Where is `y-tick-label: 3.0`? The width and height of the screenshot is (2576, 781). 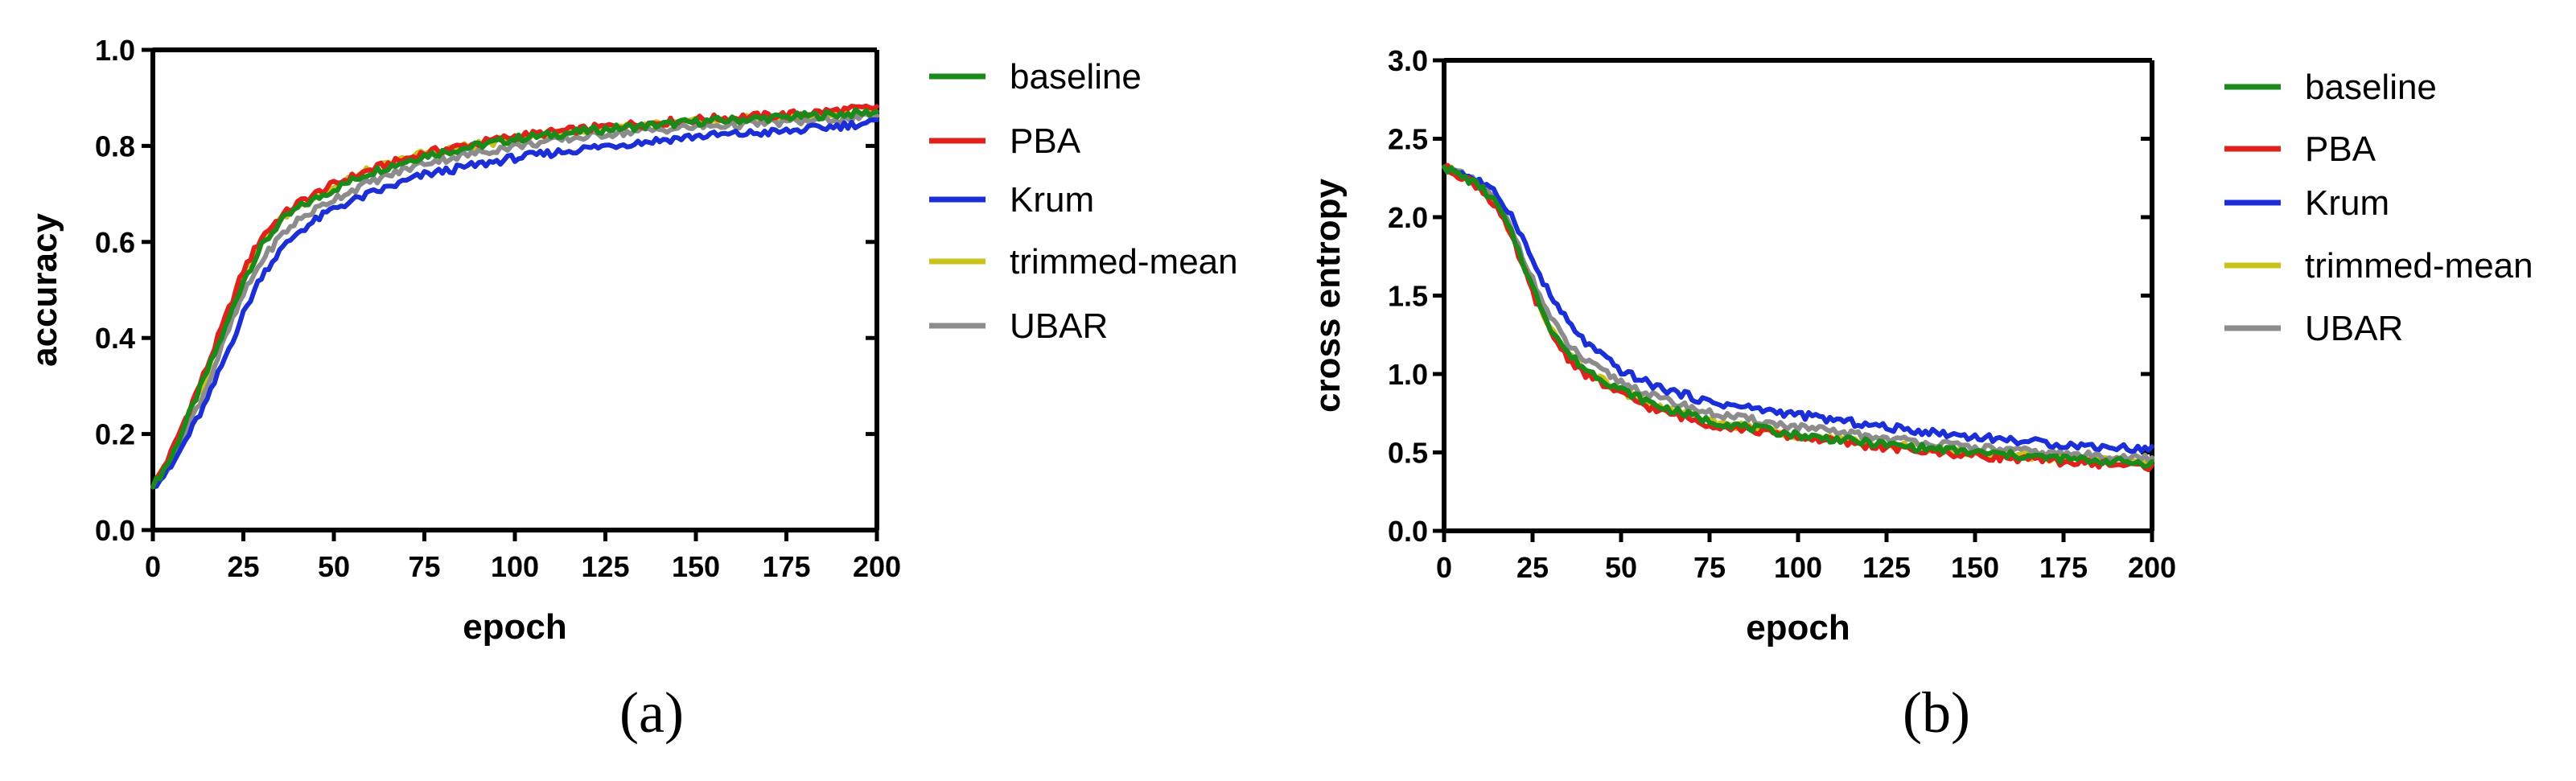 y-tick-label: 3.0 is located at coordinates (1408, 61).